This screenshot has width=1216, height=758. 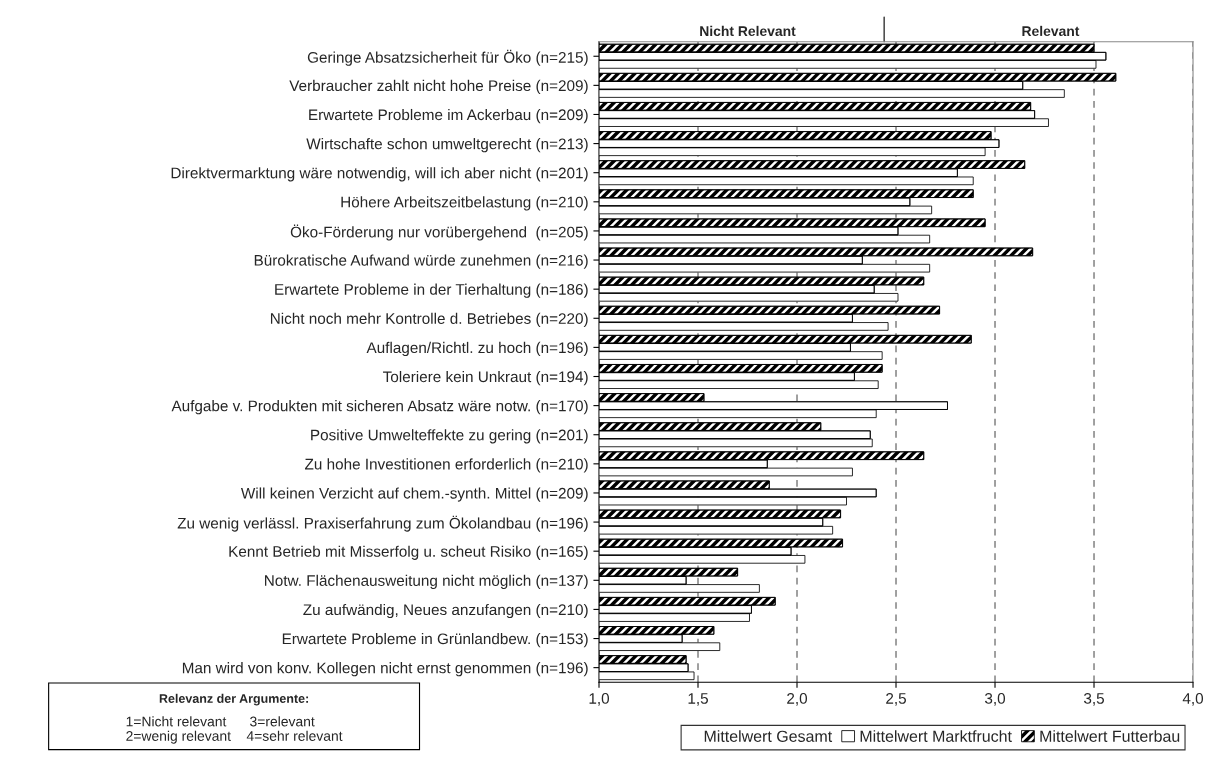 I want to click on text: Mittelwert Gesamt, so click(x=768, y=736).